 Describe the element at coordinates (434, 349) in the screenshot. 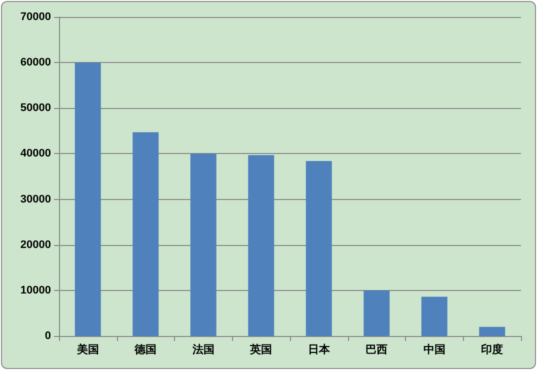

I see `x-tick-label: 中国` at that location.